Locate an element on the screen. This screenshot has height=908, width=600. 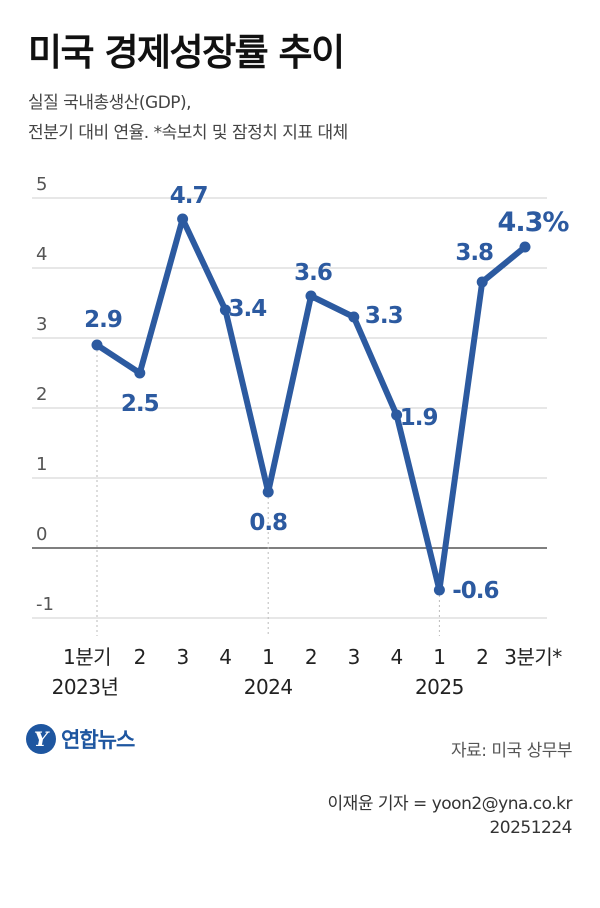
data-label: 2.9 is located at coordinates (103, 320).